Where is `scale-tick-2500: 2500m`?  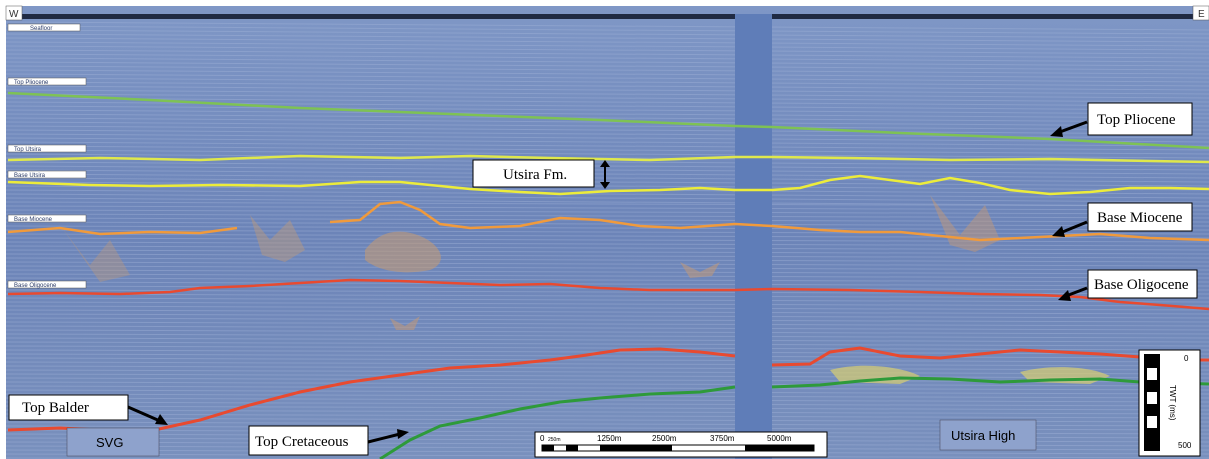 scale-tick-2500: 2500m is located at coordinates (664, 438).